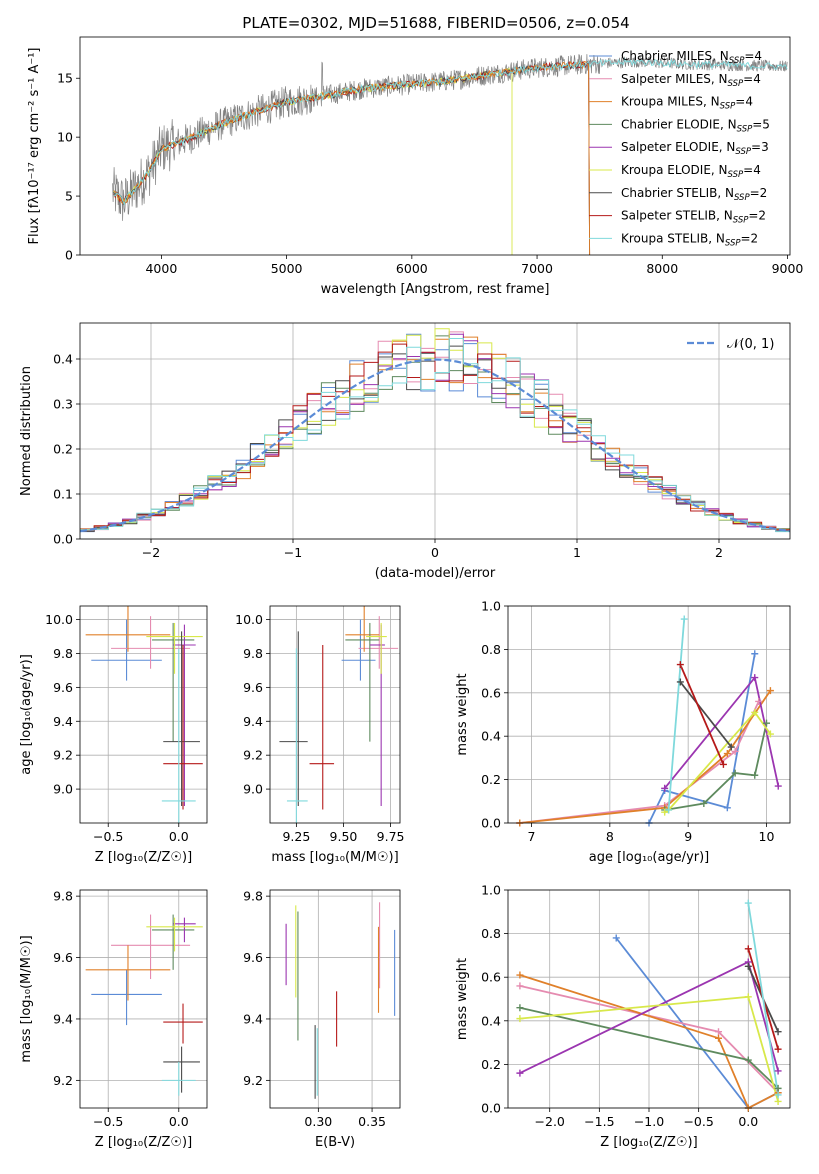 The image size is (819, 1174). What do you see at coordinates (702, 714) in the screenshot?
I see `weight-line-SalpeterSTELIB` at bounding box center [702, 714].